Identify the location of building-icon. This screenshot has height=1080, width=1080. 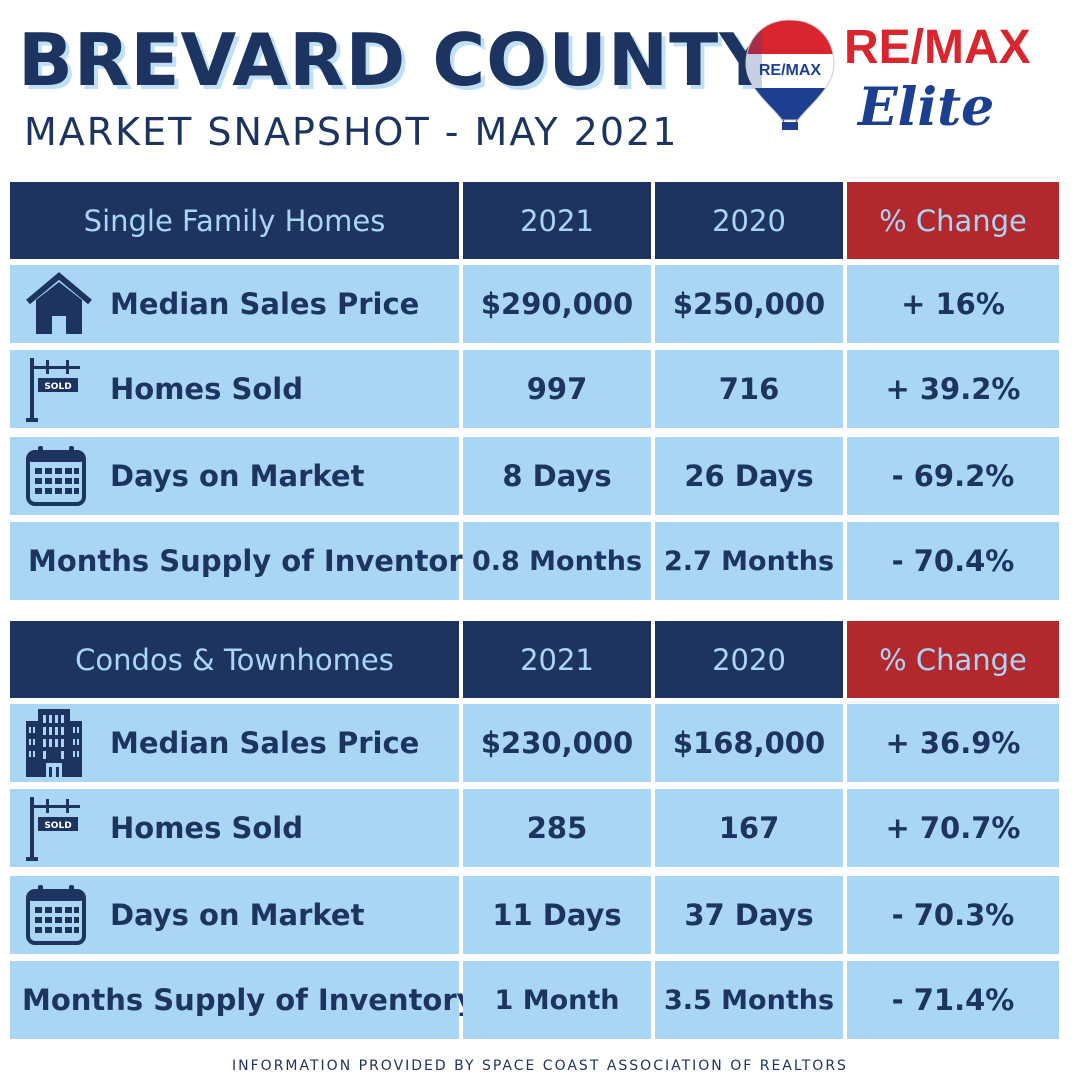
(54, 743).